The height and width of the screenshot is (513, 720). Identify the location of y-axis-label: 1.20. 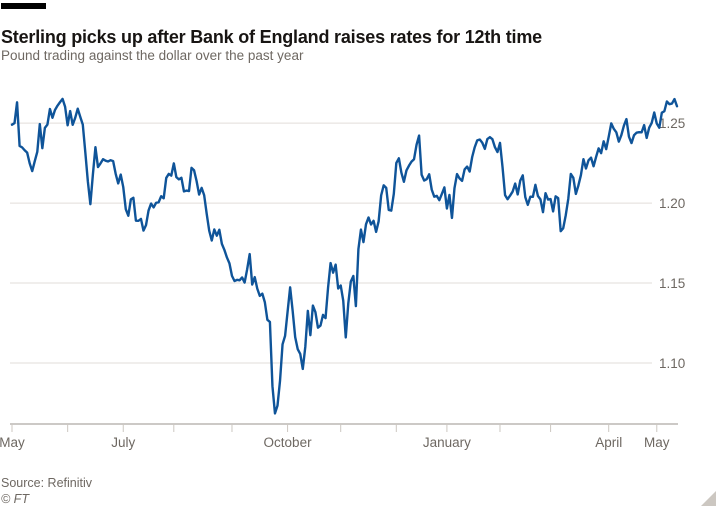
(672, 203).